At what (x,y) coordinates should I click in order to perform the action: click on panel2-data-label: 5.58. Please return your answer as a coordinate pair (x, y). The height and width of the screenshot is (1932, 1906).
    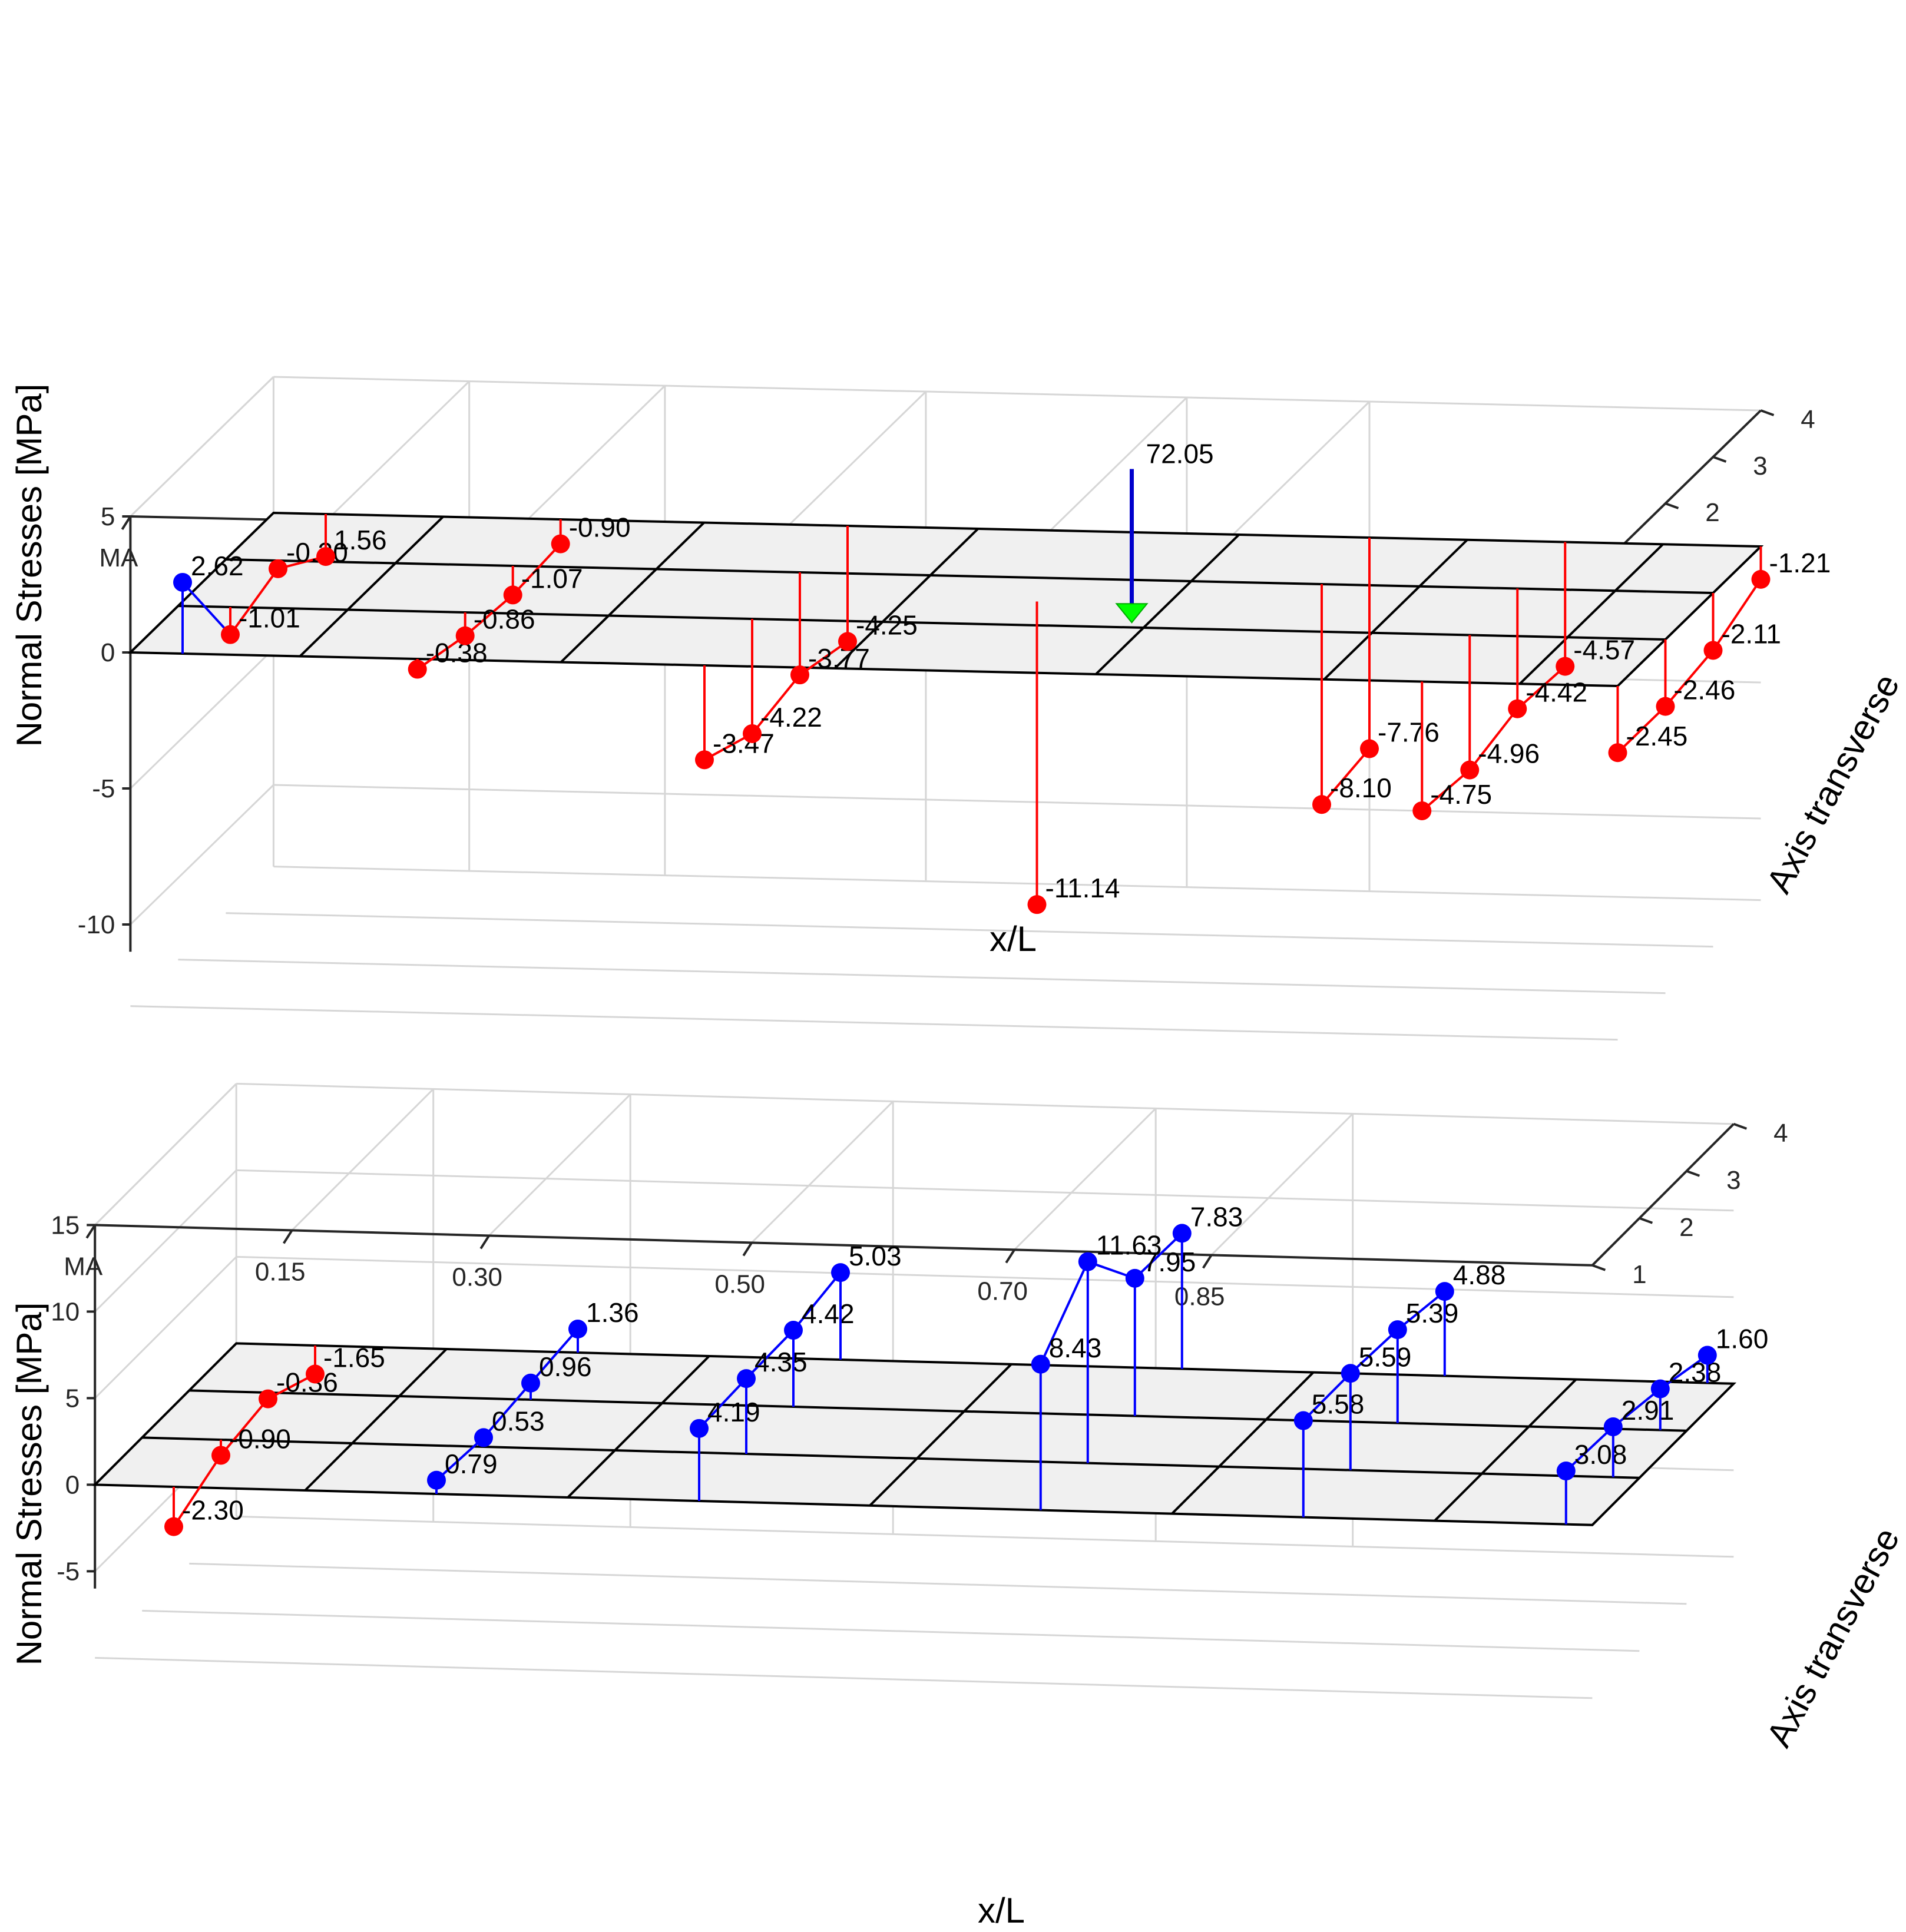
    Looking at the image, I should click on (1338, 1404).